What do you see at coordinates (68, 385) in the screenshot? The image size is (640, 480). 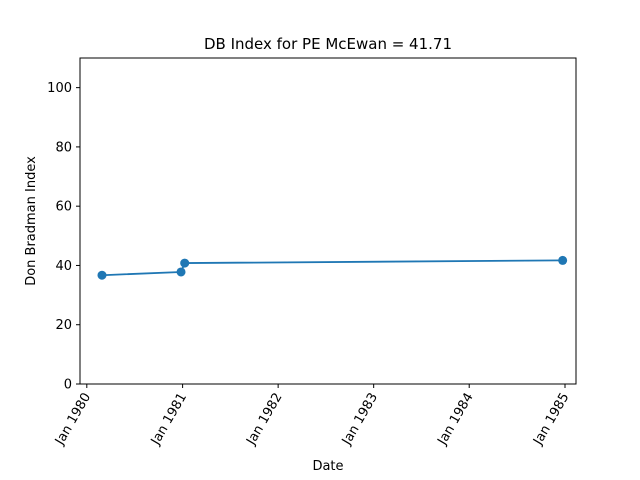 I see `y-tick-label: 0` at bounding box center [68, 385].